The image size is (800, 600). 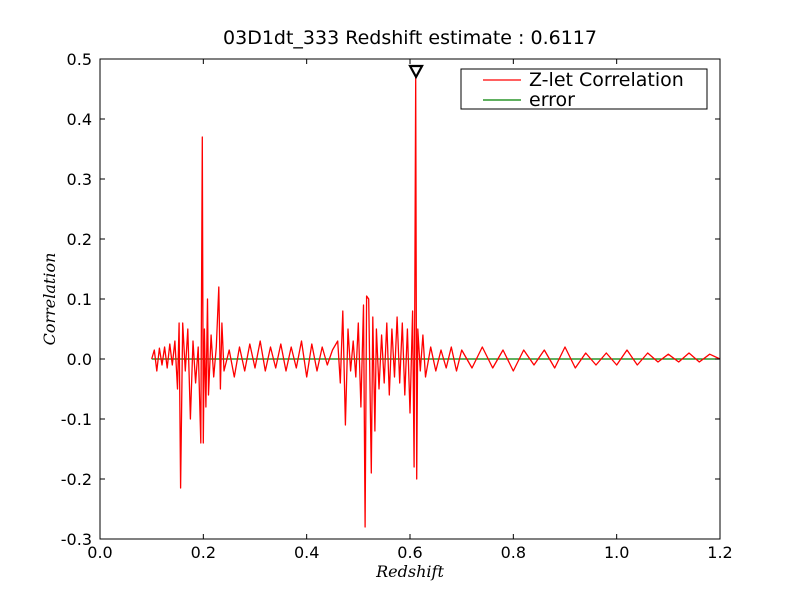 I want to click on y-tick-label: 0.4, so click(x=79, y=119).